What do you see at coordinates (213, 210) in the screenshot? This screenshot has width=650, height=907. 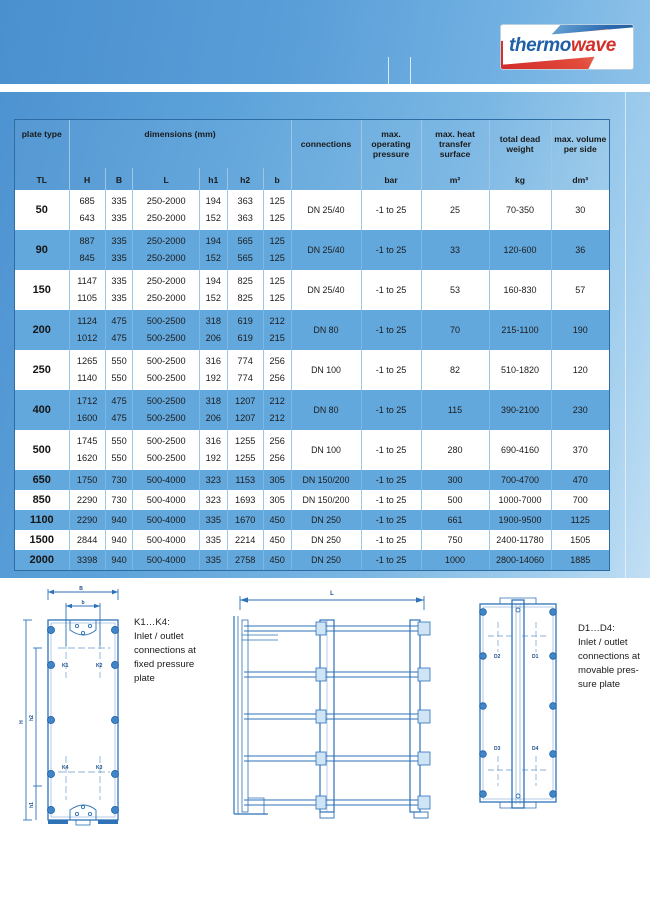 I see `cell-dimension-h1: 194 152` at bounding box center [213, 210].